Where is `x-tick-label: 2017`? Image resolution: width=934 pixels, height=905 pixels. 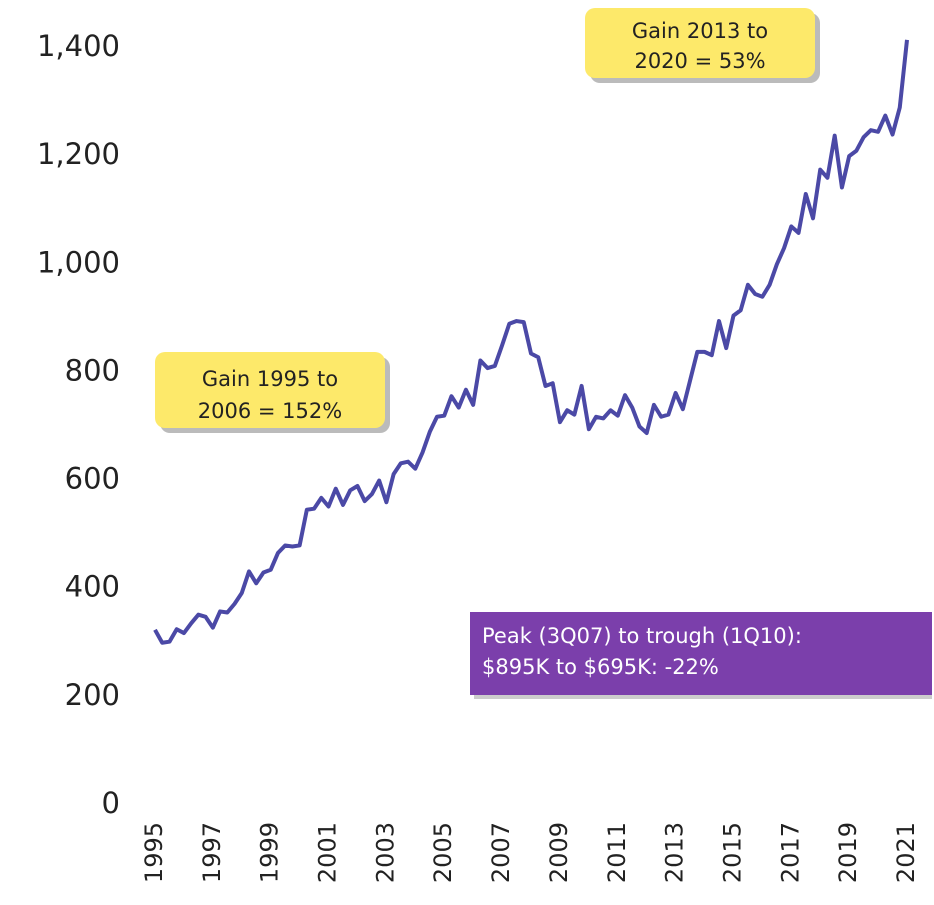 x-tick-label: 2017 is located at coordinates (790, 852).